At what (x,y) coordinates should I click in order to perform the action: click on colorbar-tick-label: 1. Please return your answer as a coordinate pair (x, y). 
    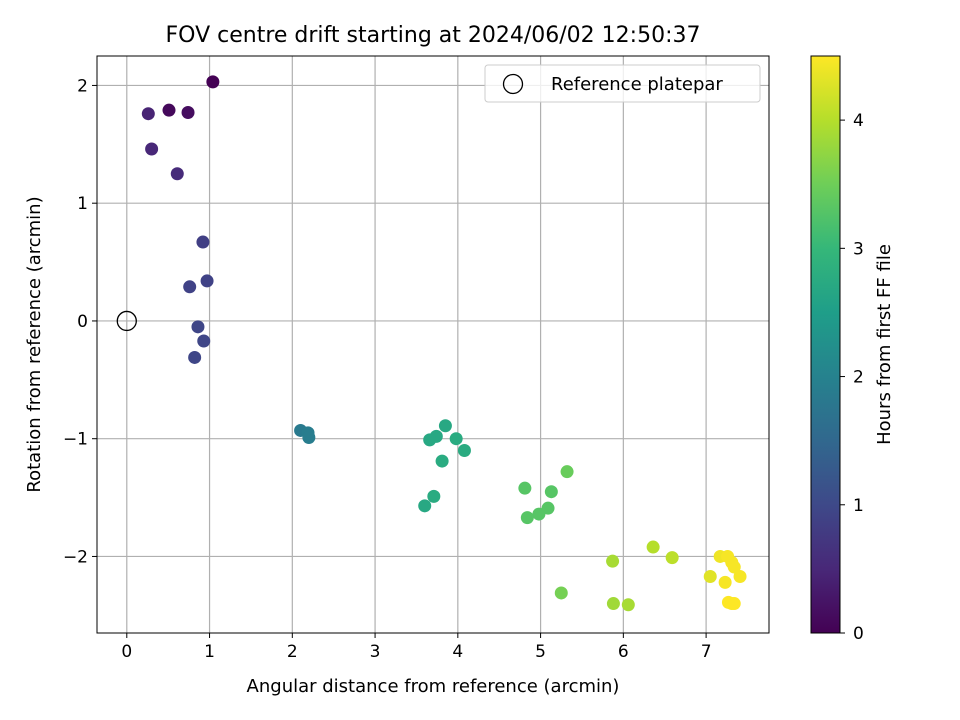
    Looking at the image, I should click on (858, 506).